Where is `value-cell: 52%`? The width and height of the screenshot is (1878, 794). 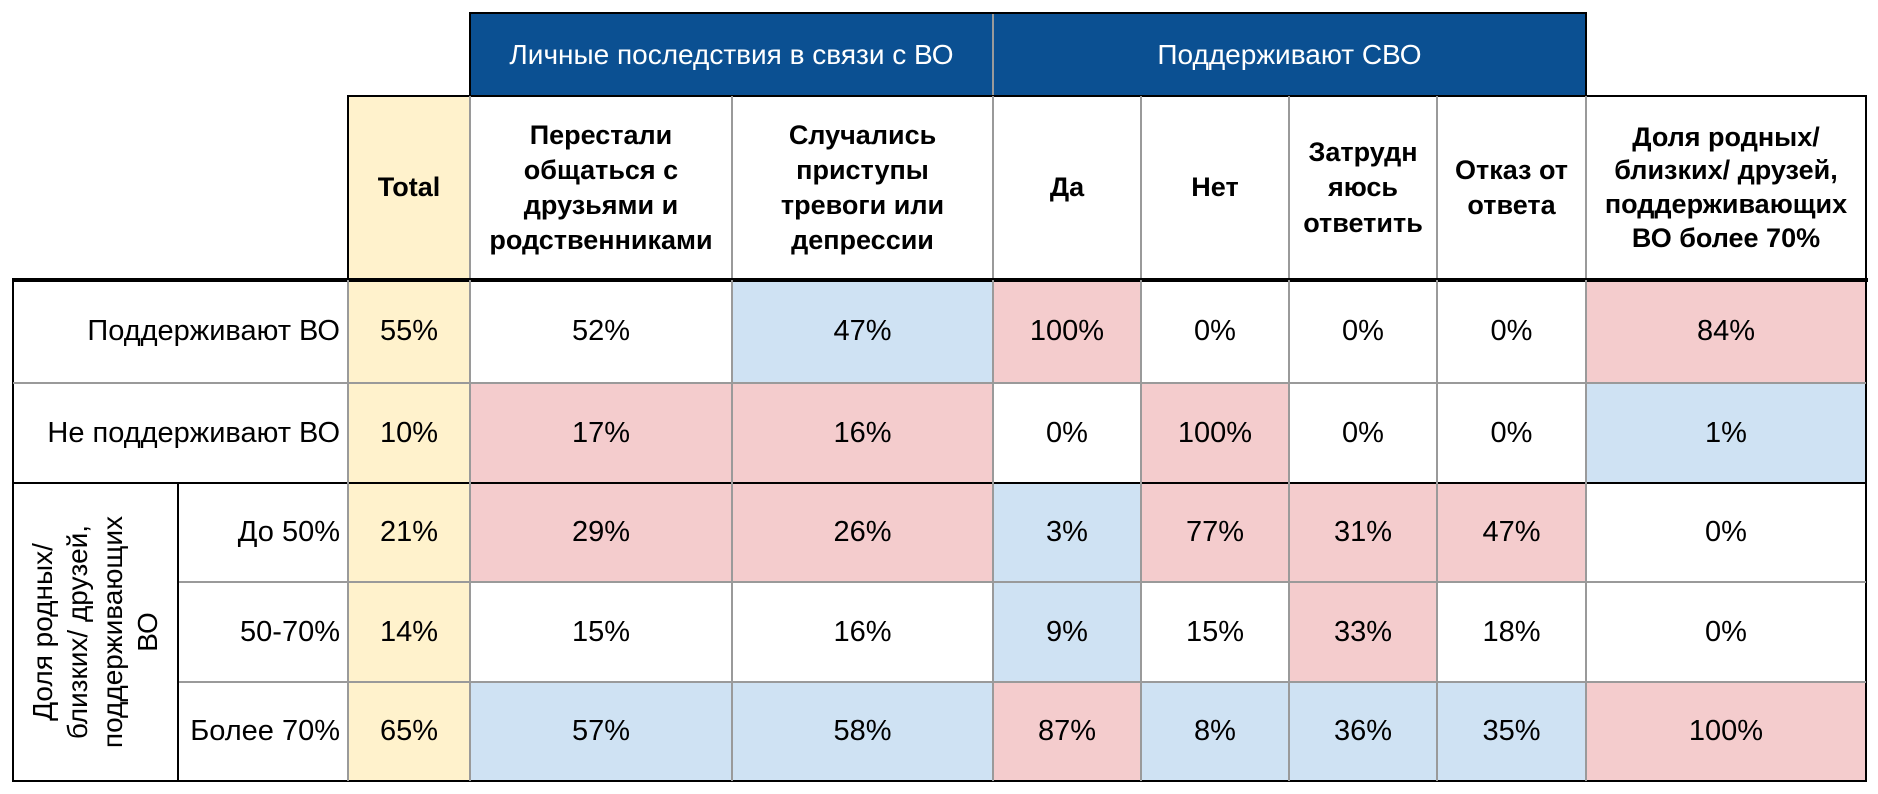 value-cell: 52% is located at coordinates (601, 331).